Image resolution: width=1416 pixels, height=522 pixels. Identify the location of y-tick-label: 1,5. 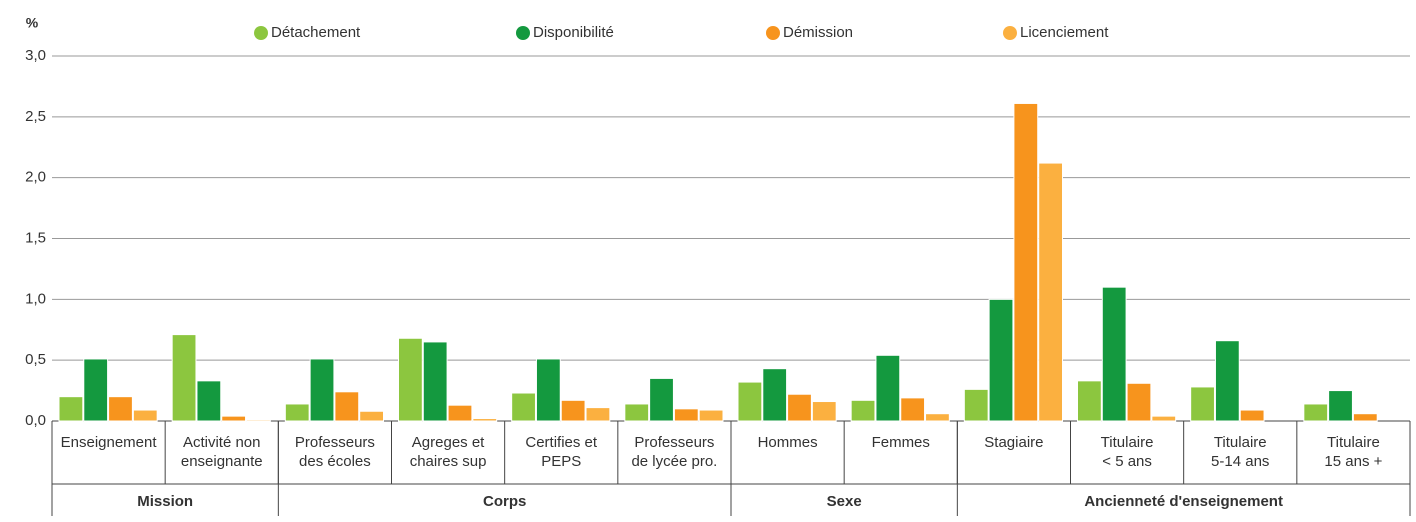
(35, 237).